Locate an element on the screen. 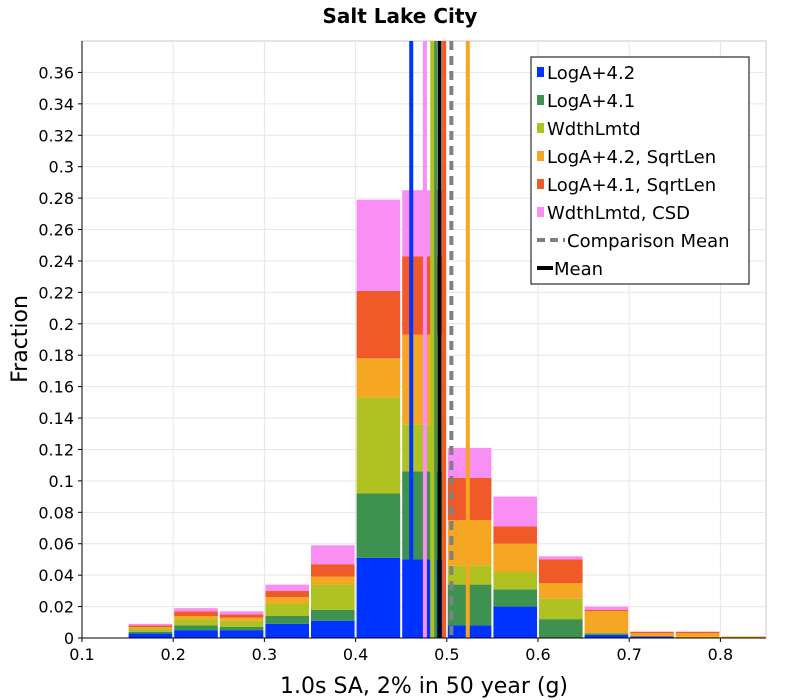 The height and width of the screenshot is (700, 800). y-tick-label: 0.24 is located at coordinates (56, 261).